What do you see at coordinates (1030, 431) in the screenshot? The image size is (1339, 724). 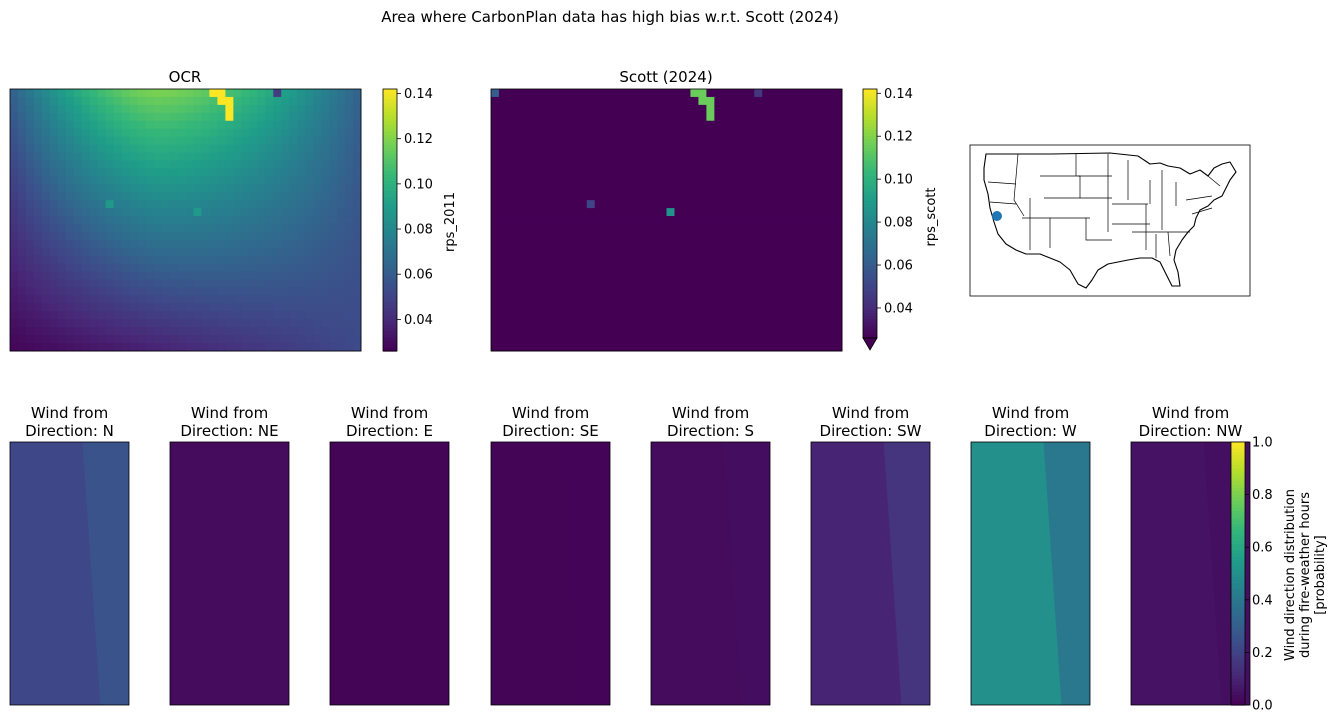 I see `wind-panel-title-line2: Direction: W` at bounding box center [1030, 431].